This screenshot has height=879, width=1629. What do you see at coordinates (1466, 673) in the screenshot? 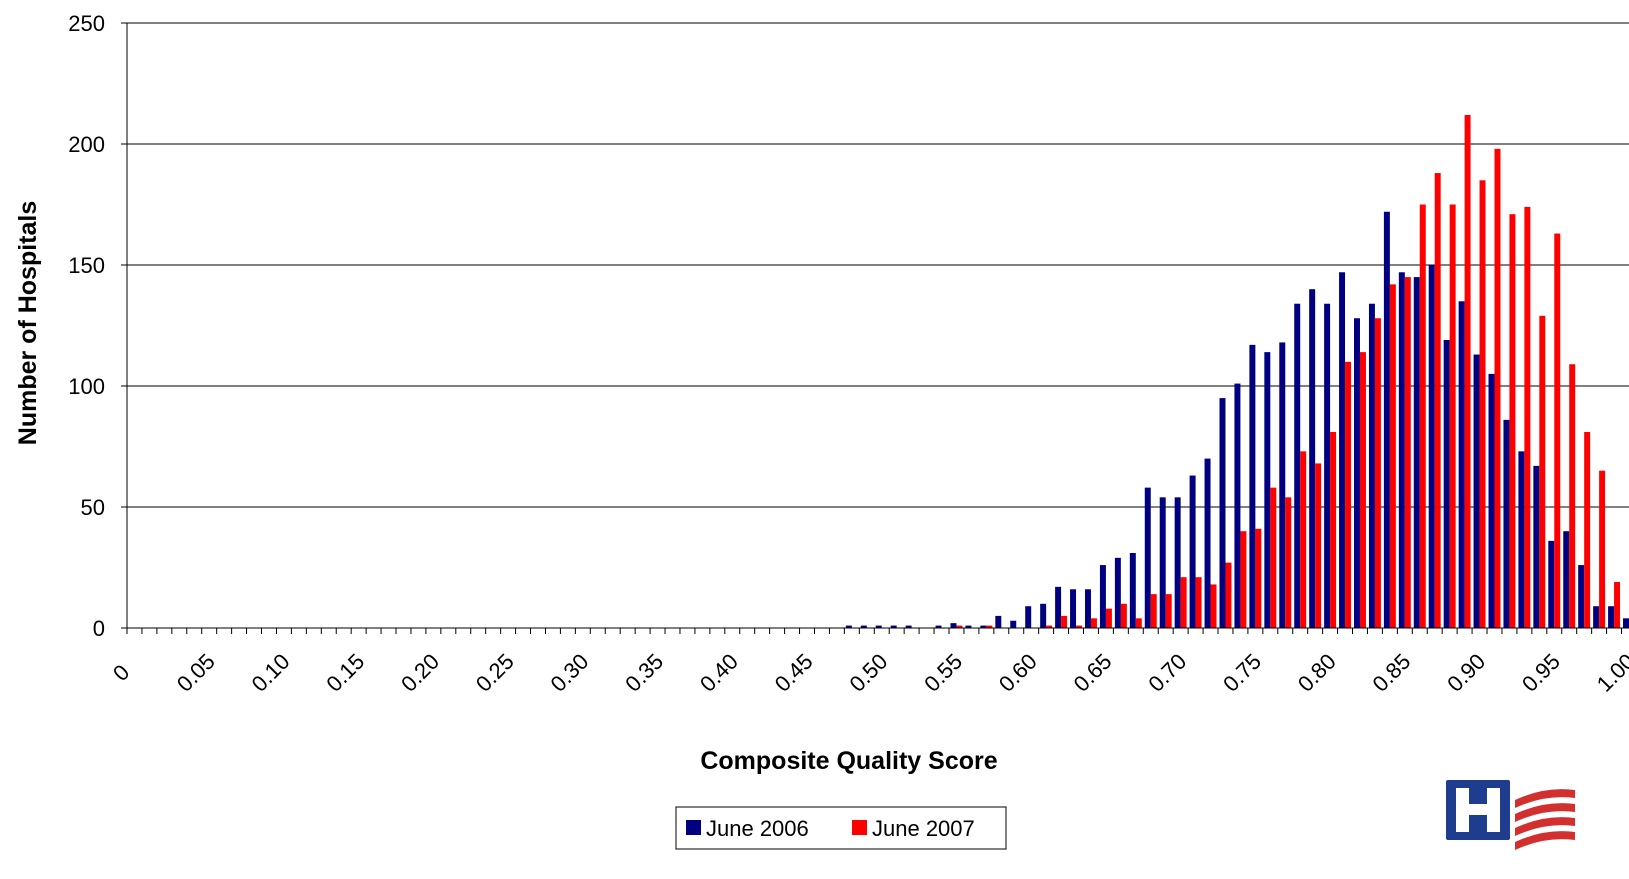
I see `x-tick-label: 0.90` at bounding box center [1466, 673].